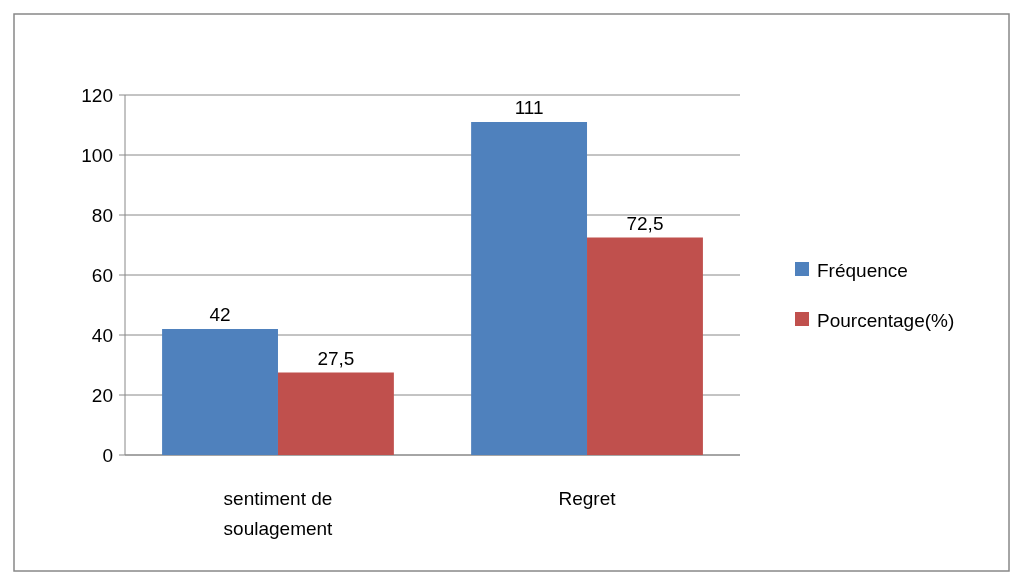  Describe the element at coordinates (102, 275) in the screenshot. I see `y-tick-label: 60` at that location.